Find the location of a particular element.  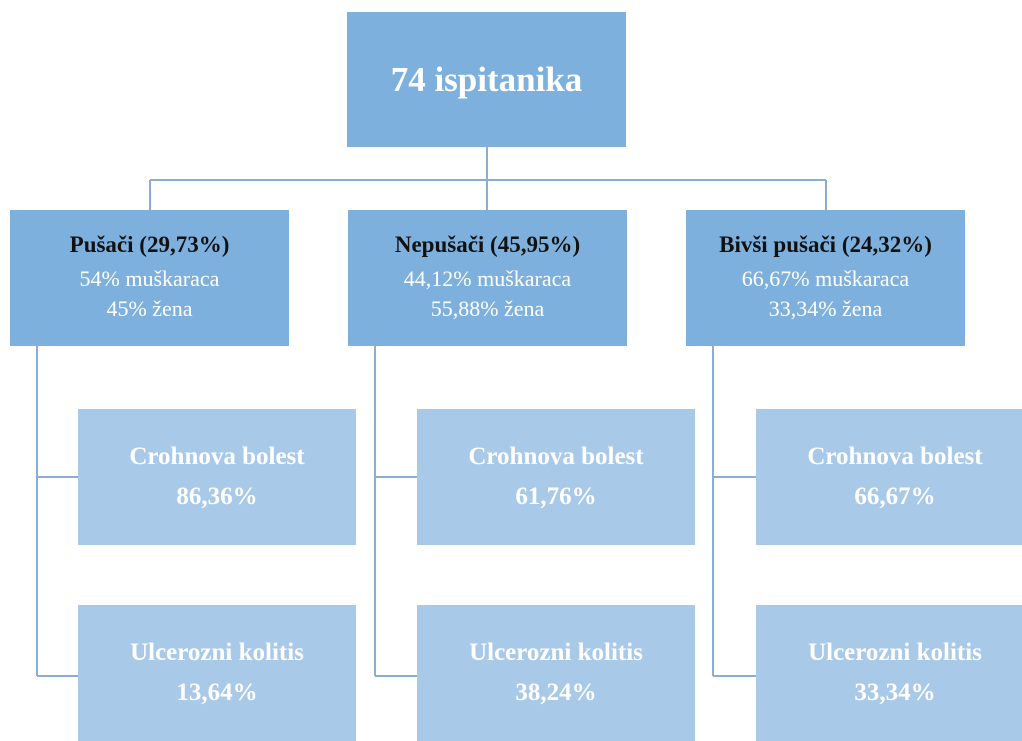

child-node: Ulcerozni kolitis 13,64% is located at coordinates (217, 673).